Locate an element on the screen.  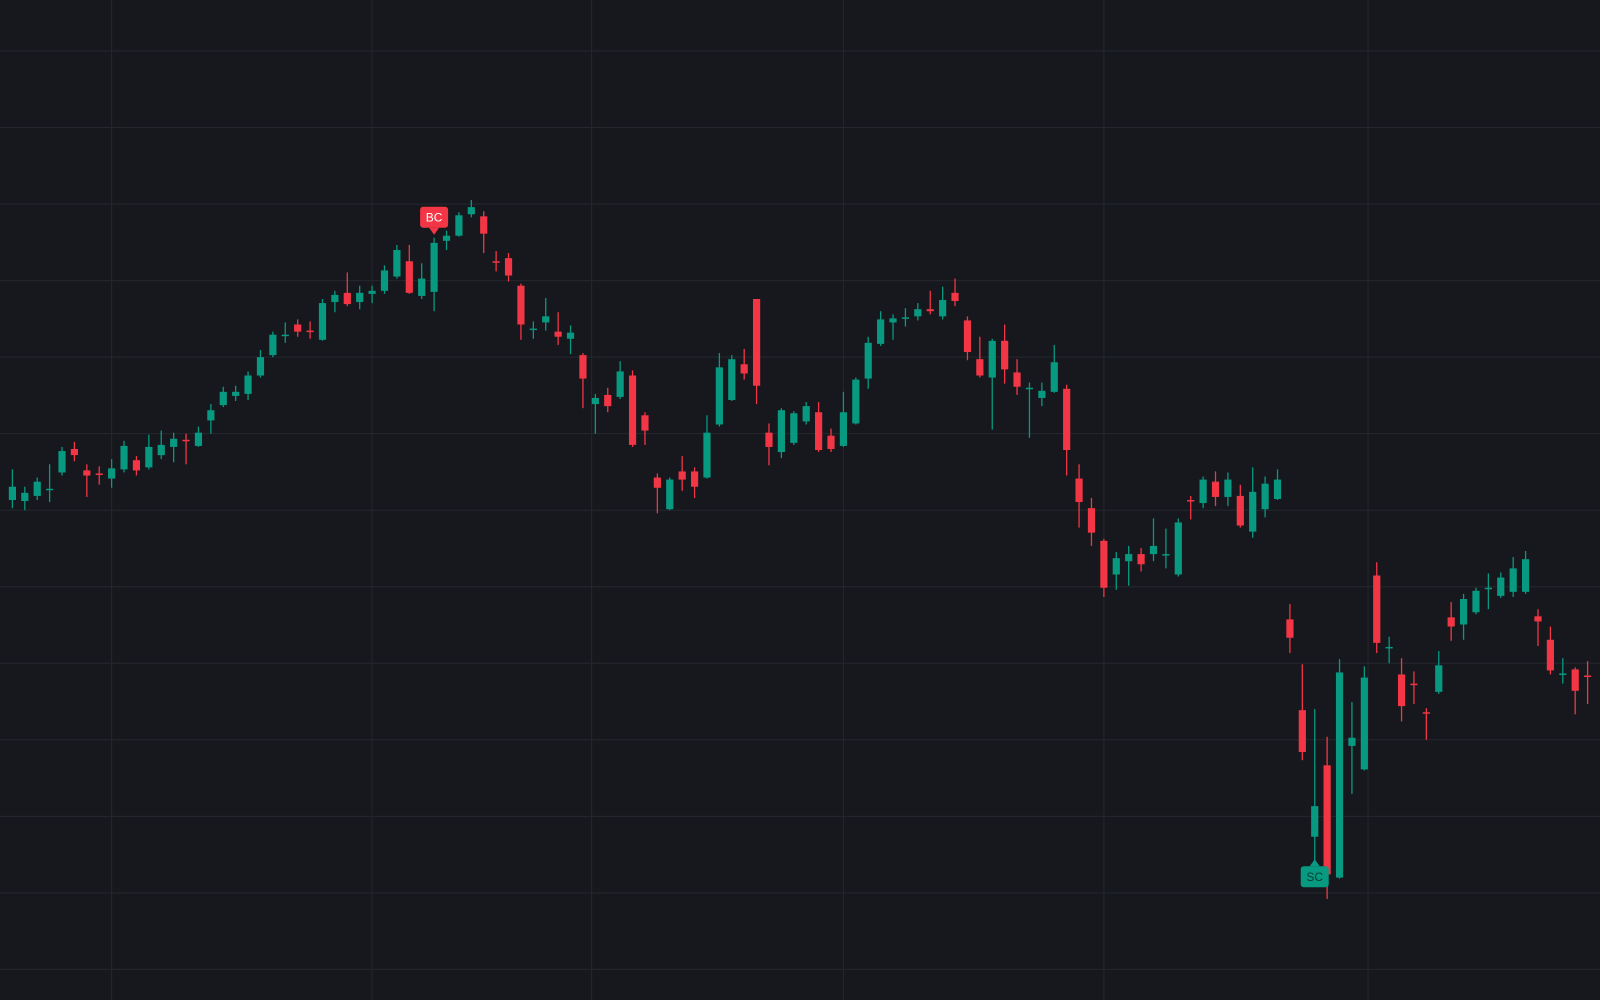
signal-label: SC is located at coordinates (1314, 873).